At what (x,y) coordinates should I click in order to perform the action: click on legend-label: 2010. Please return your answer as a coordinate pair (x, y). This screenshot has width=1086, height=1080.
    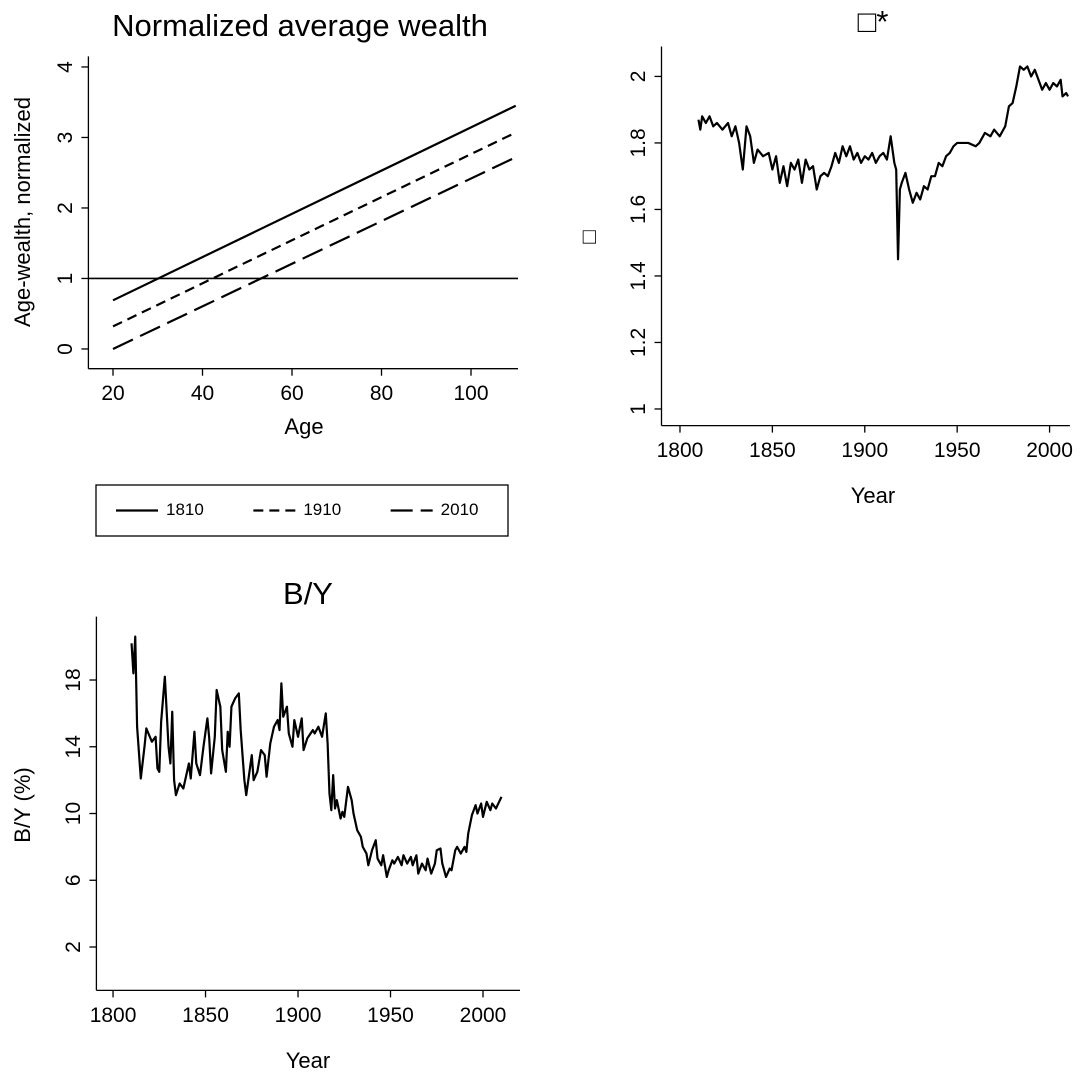
    Looking at the image, I should click on (460, 509).